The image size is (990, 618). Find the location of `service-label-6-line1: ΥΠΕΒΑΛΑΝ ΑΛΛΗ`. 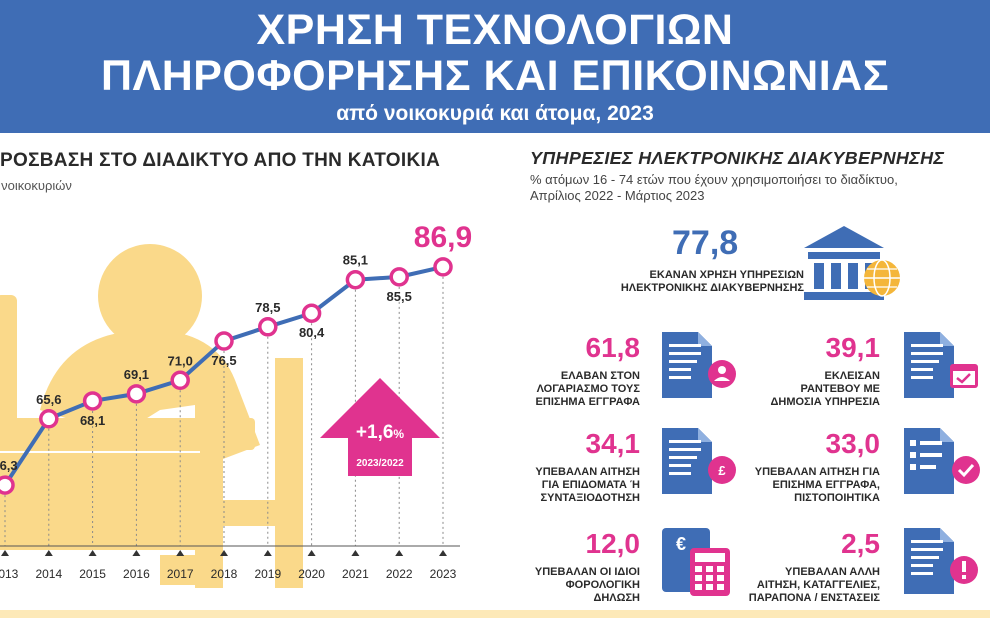

service-label-6-line1: ΥΠΕΒΑΛΑΝ ΑΛΛΗ is located at coordinates (832, 572).